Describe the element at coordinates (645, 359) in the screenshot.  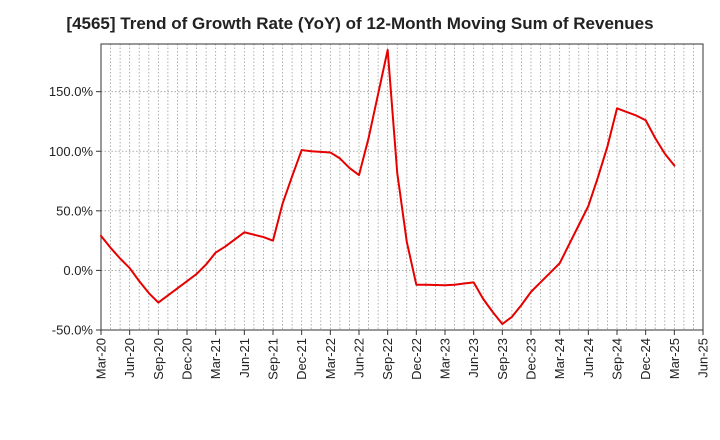
I see `x-tick-label: Dec-24` at that location.